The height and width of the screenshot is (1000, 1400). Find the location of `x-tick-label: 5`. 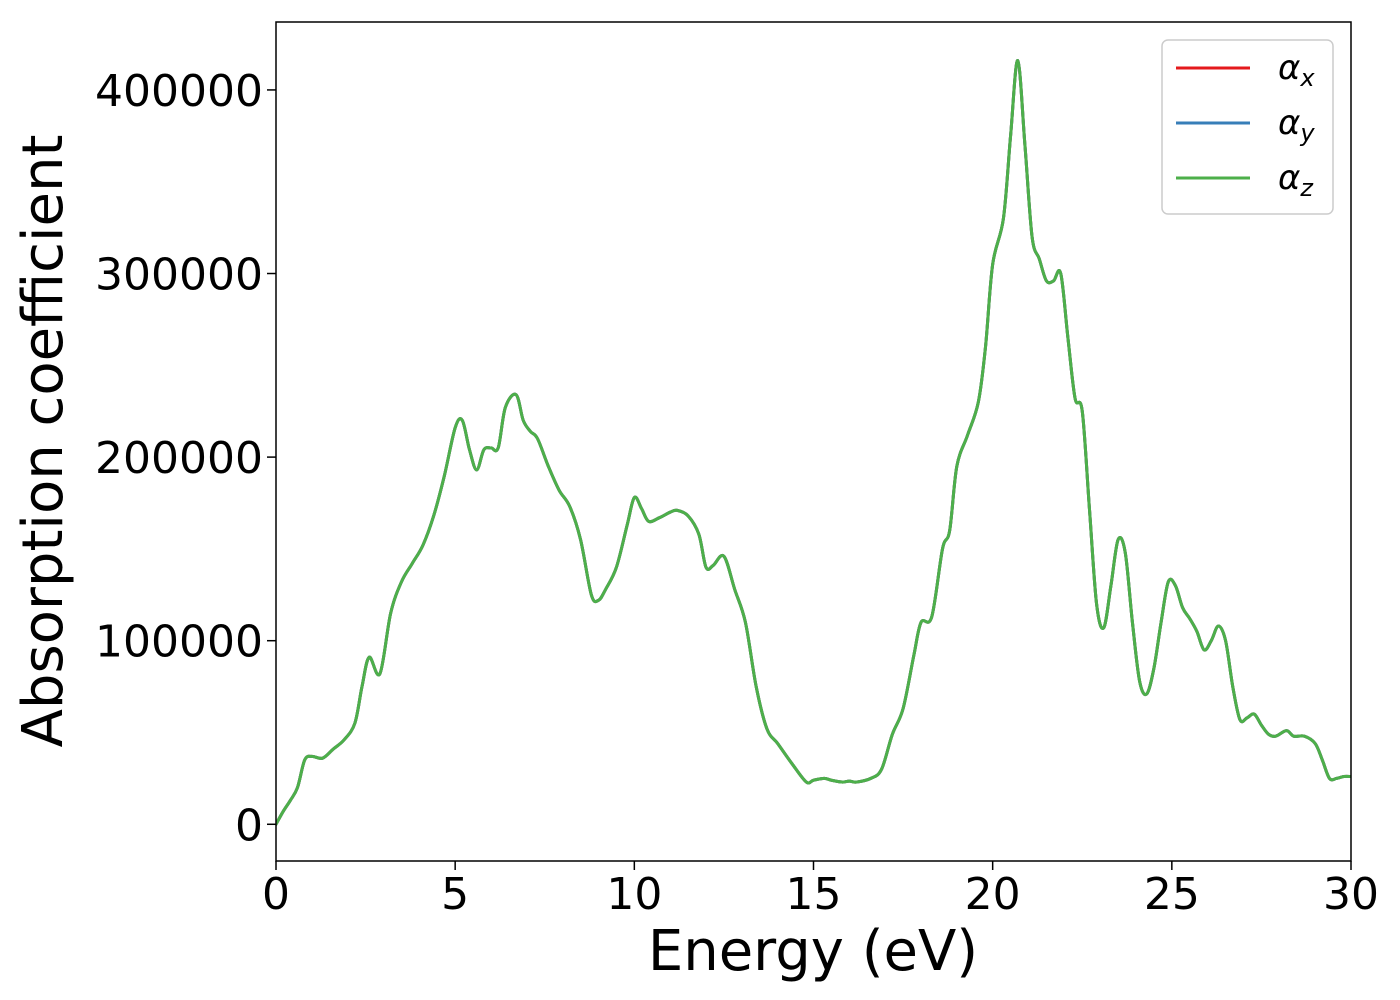

x-tick-label: 5 is located at coordinates (455, 894).